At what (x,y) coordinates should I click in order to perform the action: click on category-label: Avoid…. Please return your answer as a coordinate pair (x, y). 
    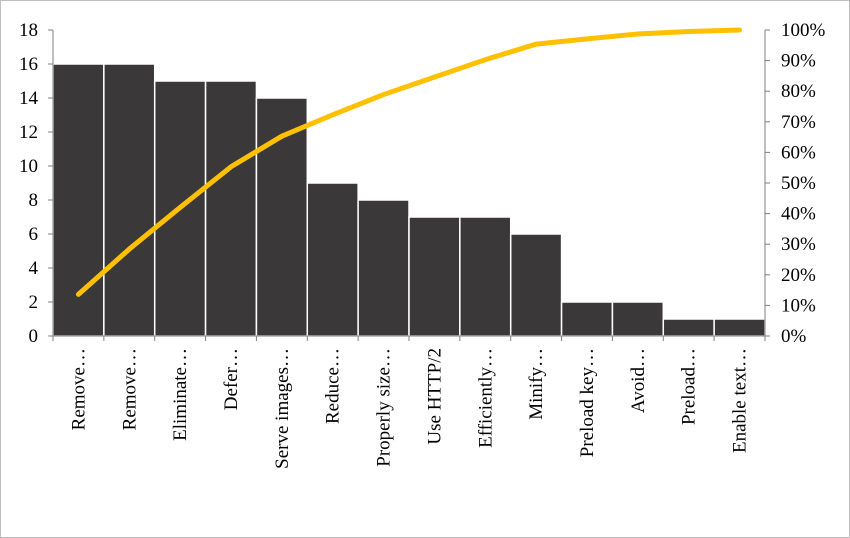
    Looking at the image, I should click on (638, 380).